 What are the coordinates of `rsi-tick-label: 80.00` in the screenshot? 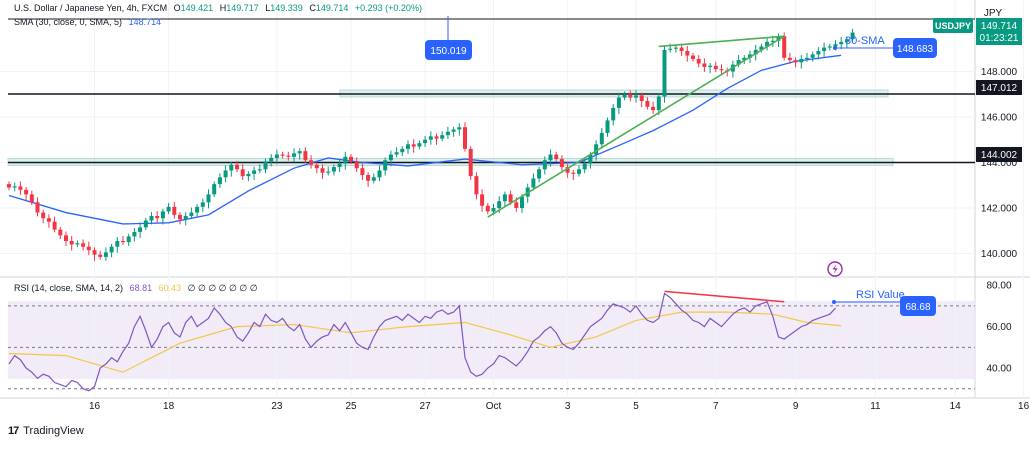 It's located at (998, 286).